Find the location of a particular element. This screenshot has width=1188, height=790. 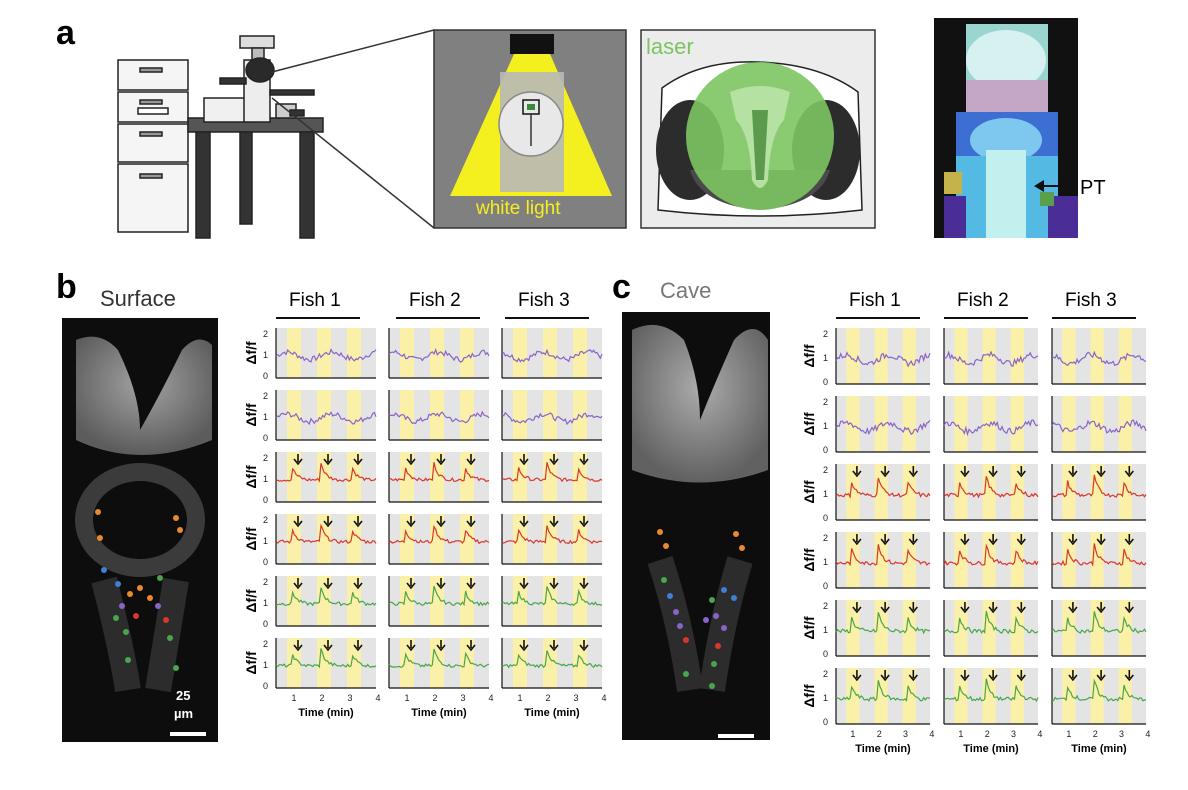

fish-header-c3: Fish 3 is located at coordinates (1091, 300).